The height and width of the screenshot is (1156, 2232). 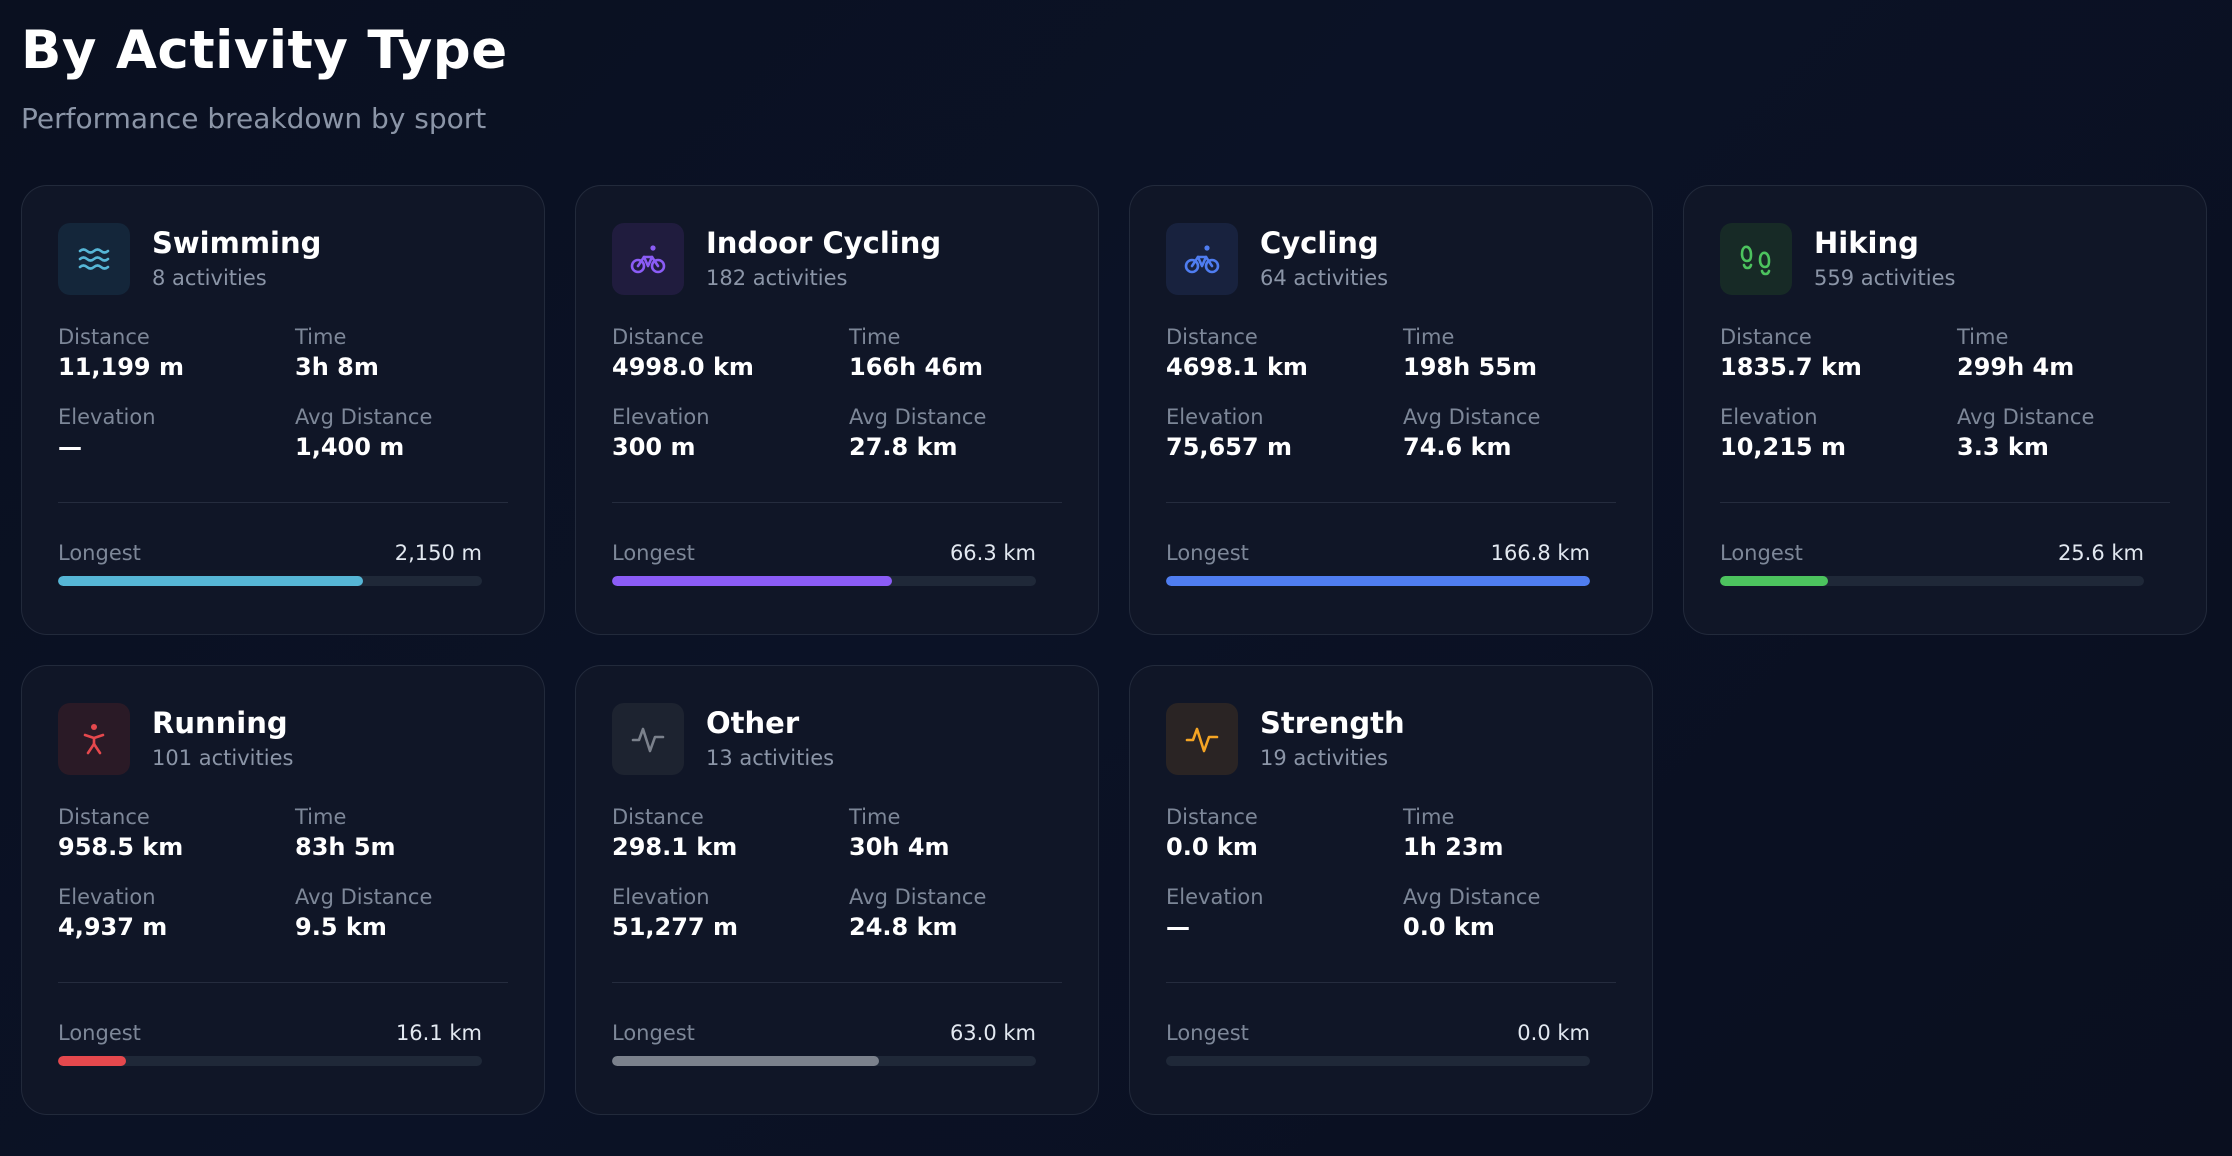 What do you see at coordinates (1332, 739) in the screenshot?
I see `card-heading: Strength 19 activities` at bounding box center [1332, 739].